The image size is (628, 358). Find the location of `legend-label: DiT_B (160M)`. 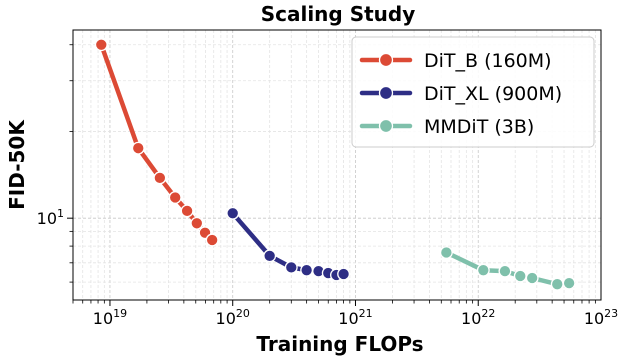

legend-label: DiT_B (160M) is located at coordinates (488, 61).